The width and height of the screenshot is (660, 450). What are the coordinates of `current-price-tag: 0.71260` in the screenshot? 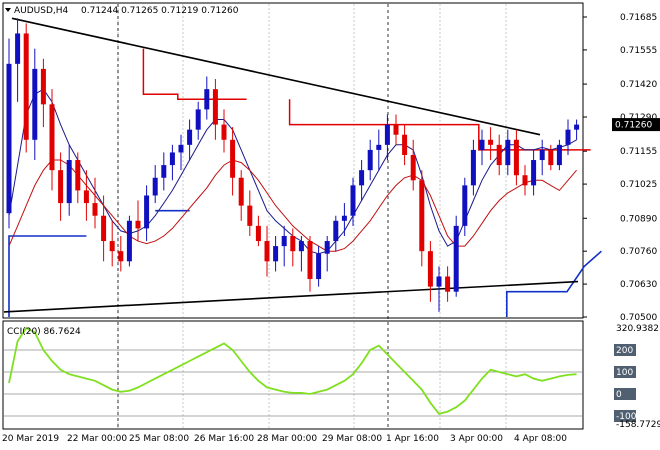 It's located at (636, 125).